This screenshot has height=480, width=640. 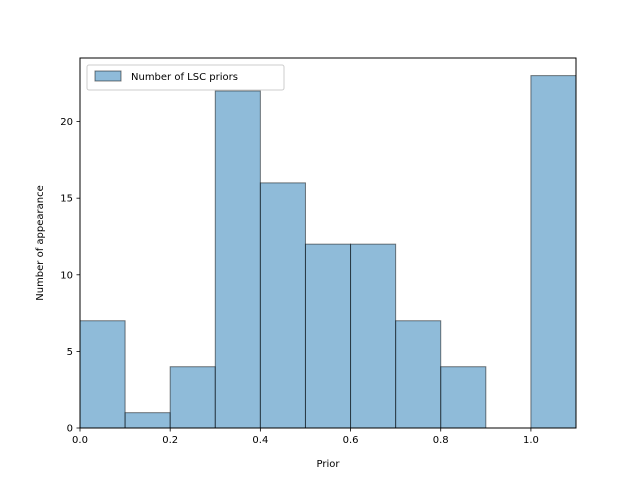 I want to click on legend-label: Number of LSC priors, so click(x=184, y=77).